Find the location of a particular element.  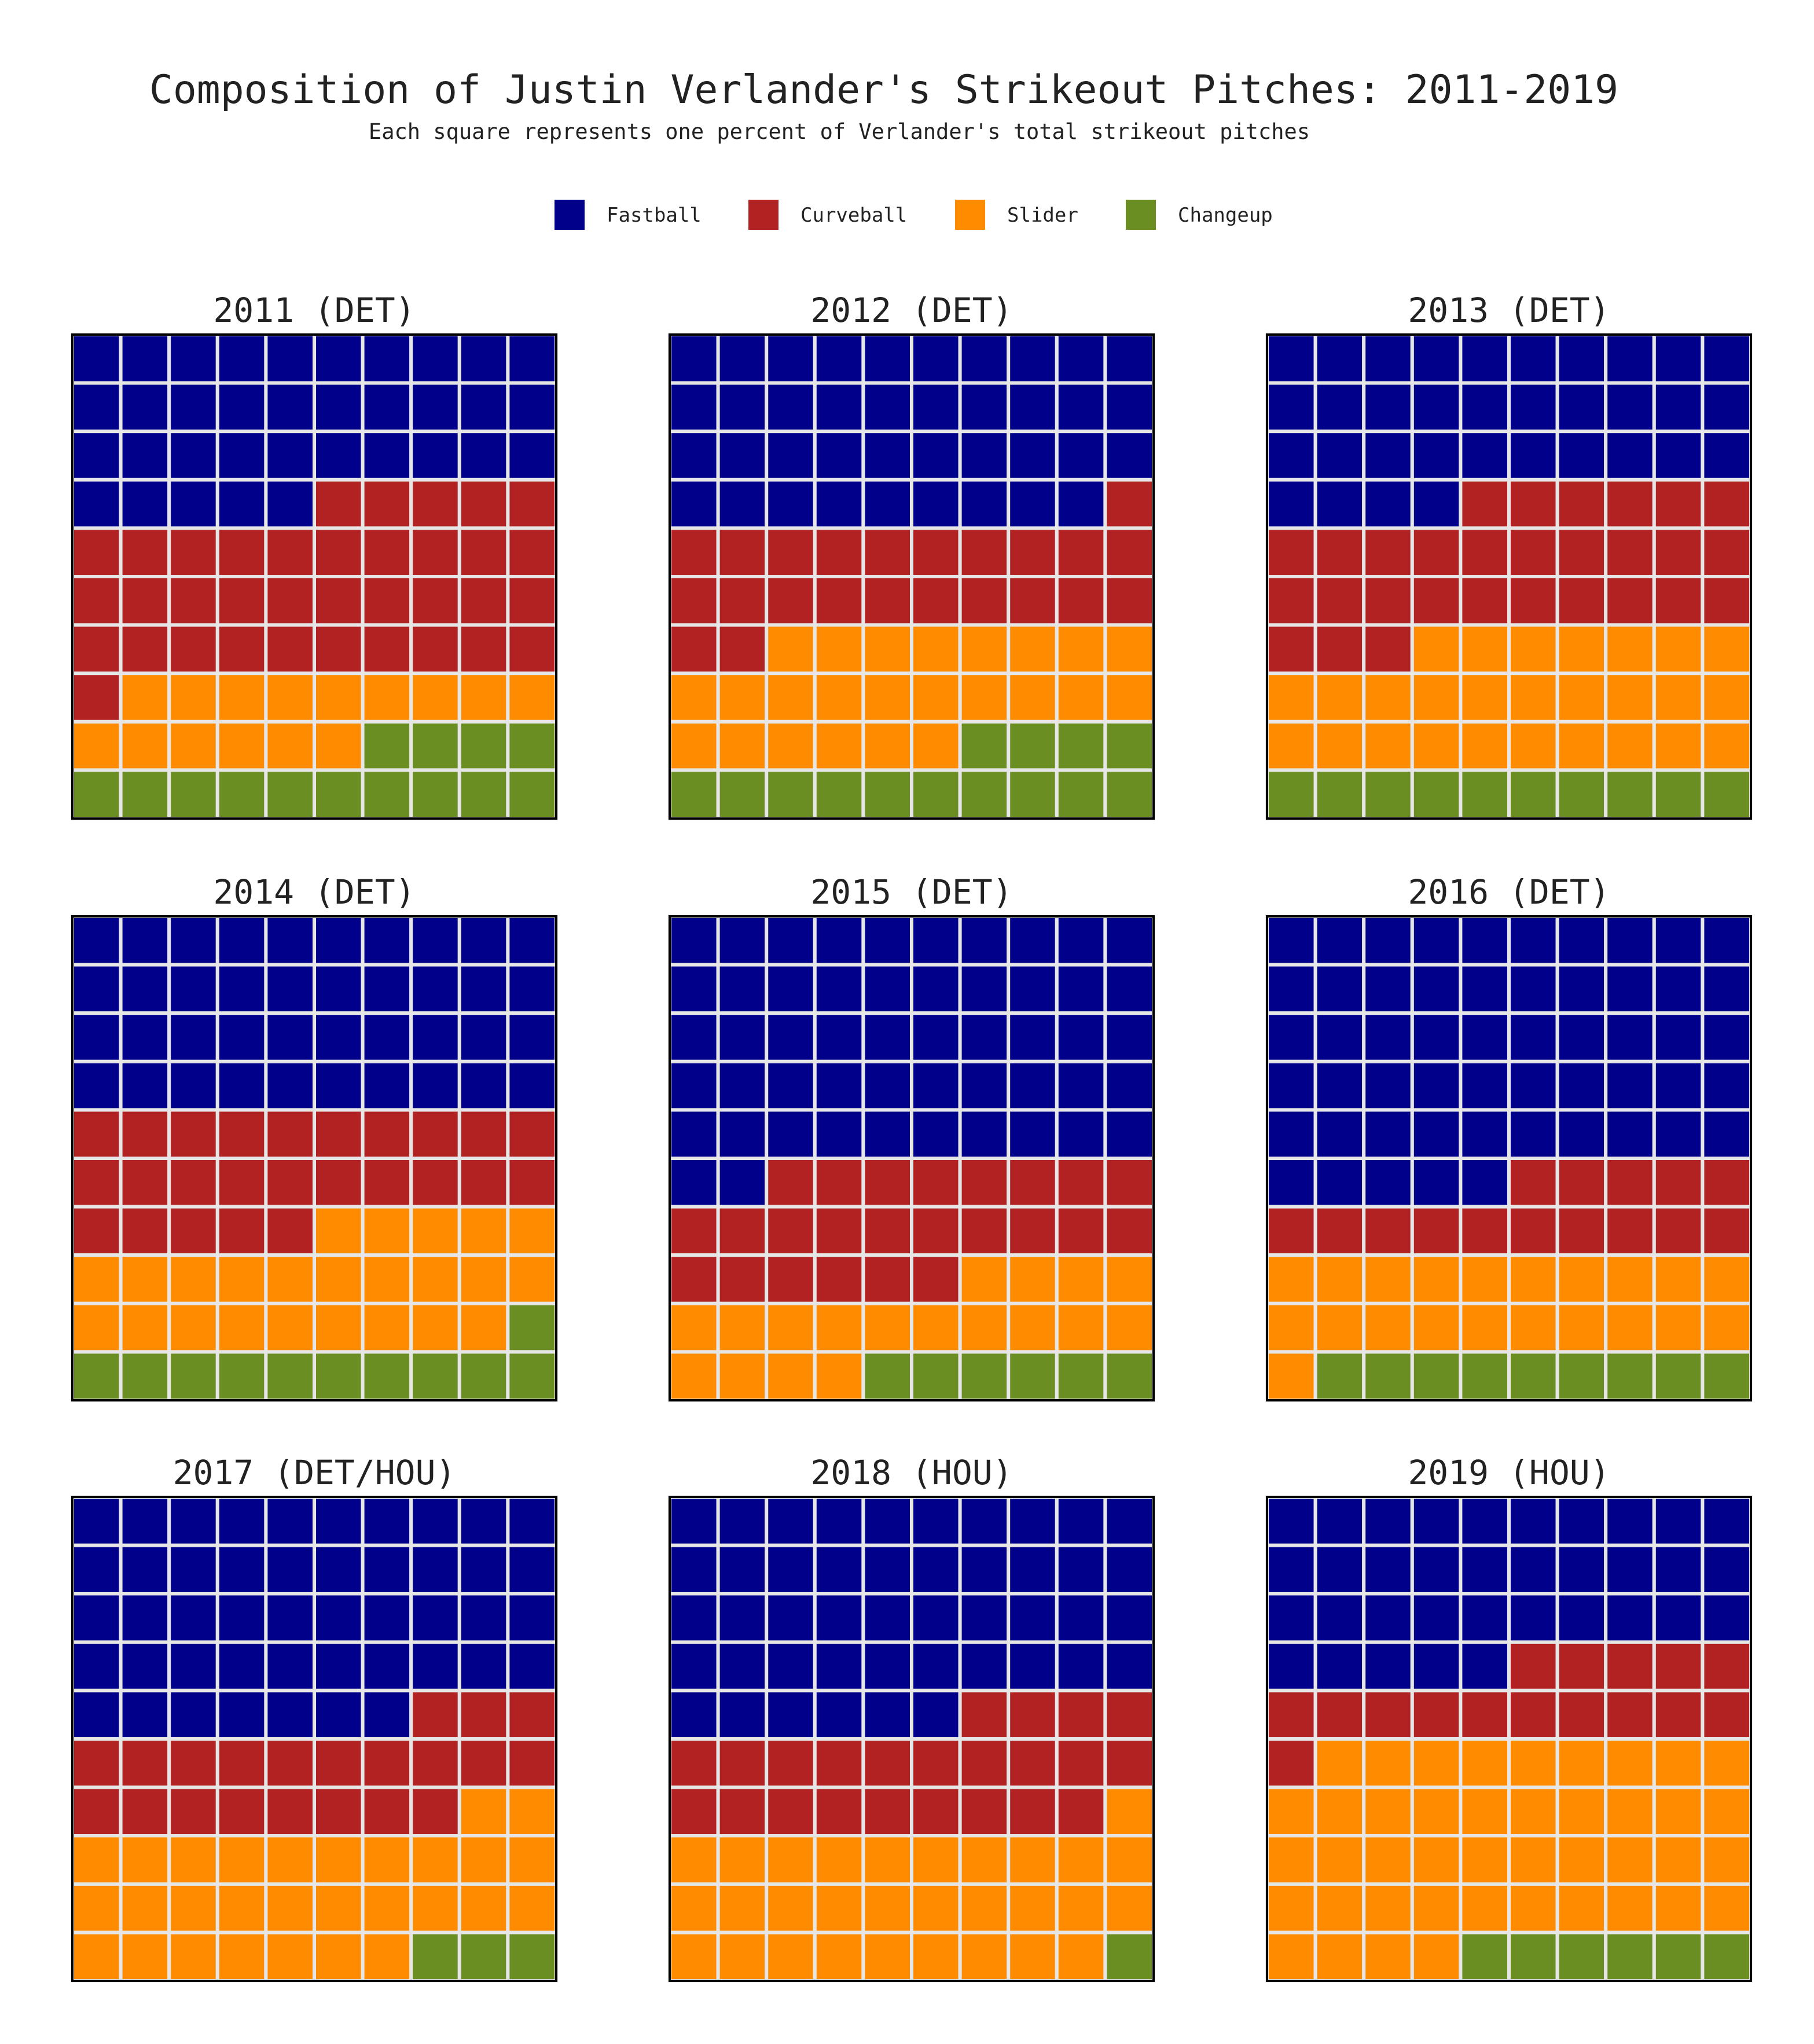

legend-swatch-slider is located at coordinates (970, 215).